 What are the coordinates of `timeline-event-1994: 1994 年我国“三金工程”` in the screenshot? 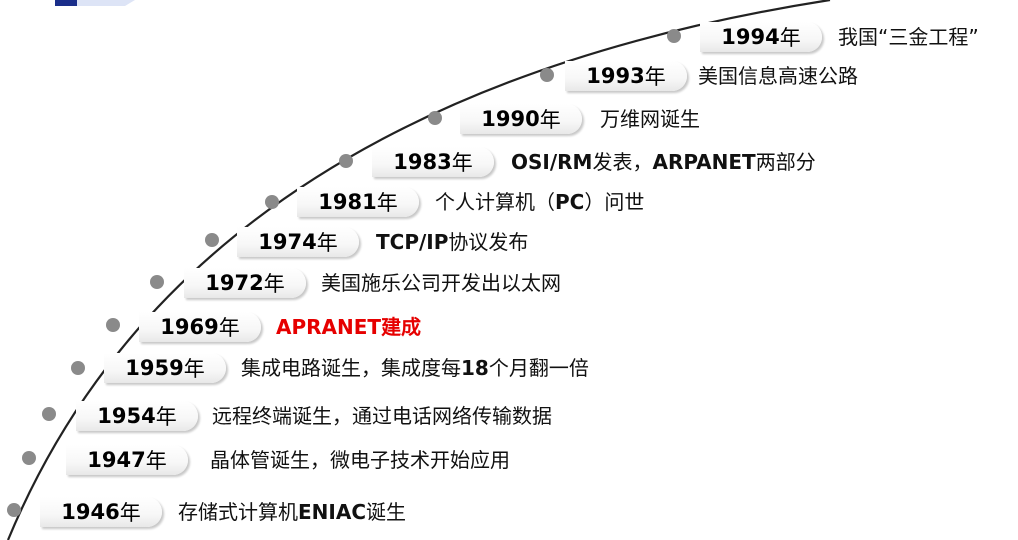 It's located at (859, 38).